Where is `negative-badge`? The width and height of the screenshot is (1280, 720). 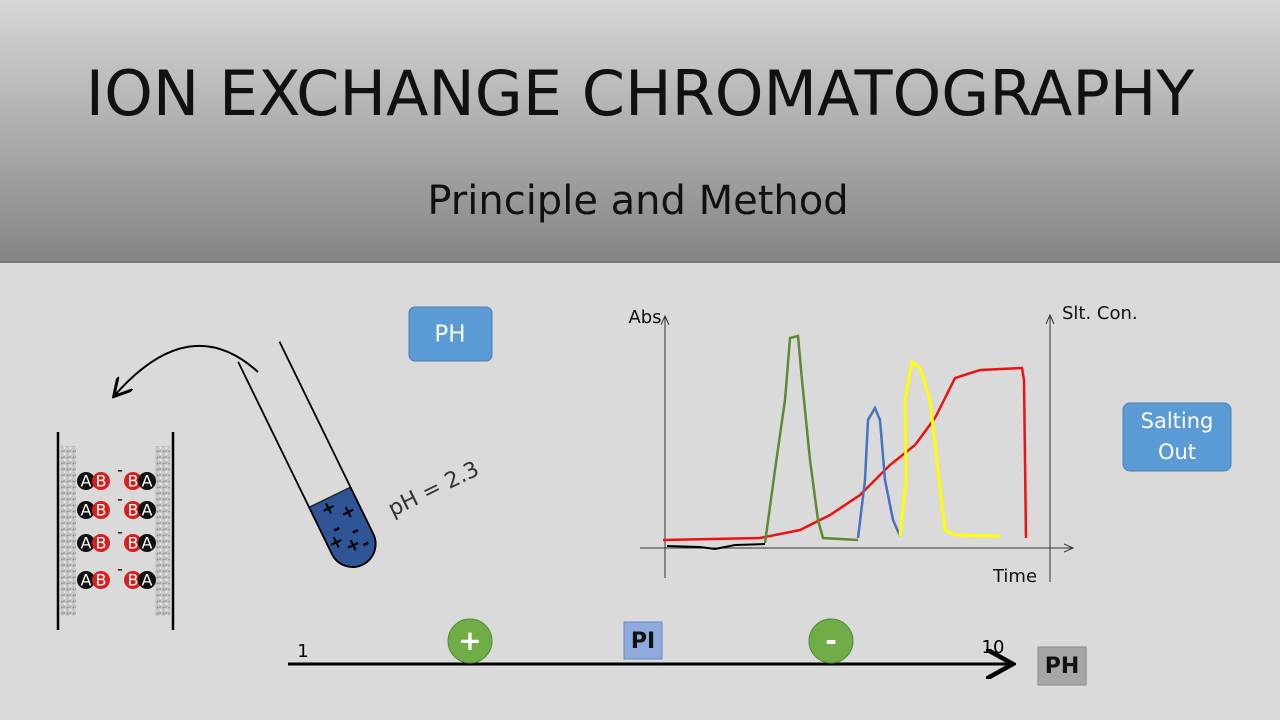
negative-badge is located at coordinates (831, 641).